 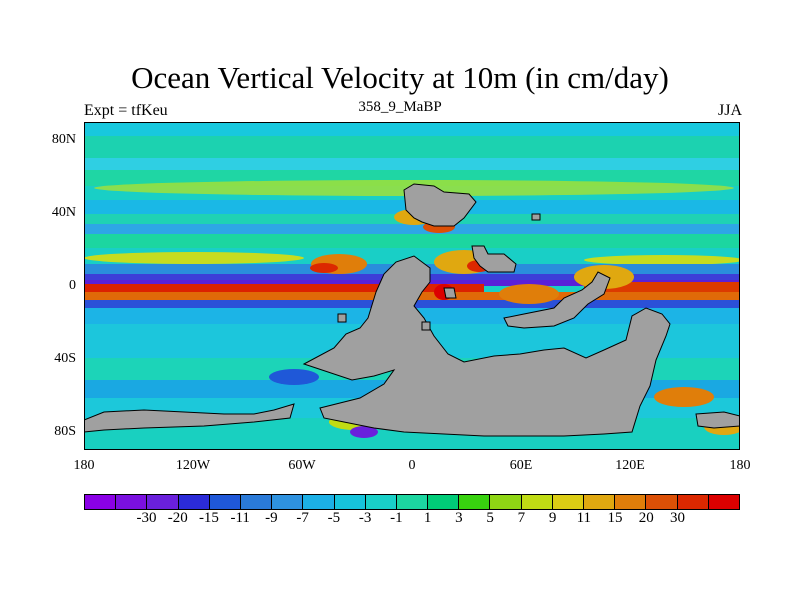 I want to click on middle-island, so click(x=494, y=259).